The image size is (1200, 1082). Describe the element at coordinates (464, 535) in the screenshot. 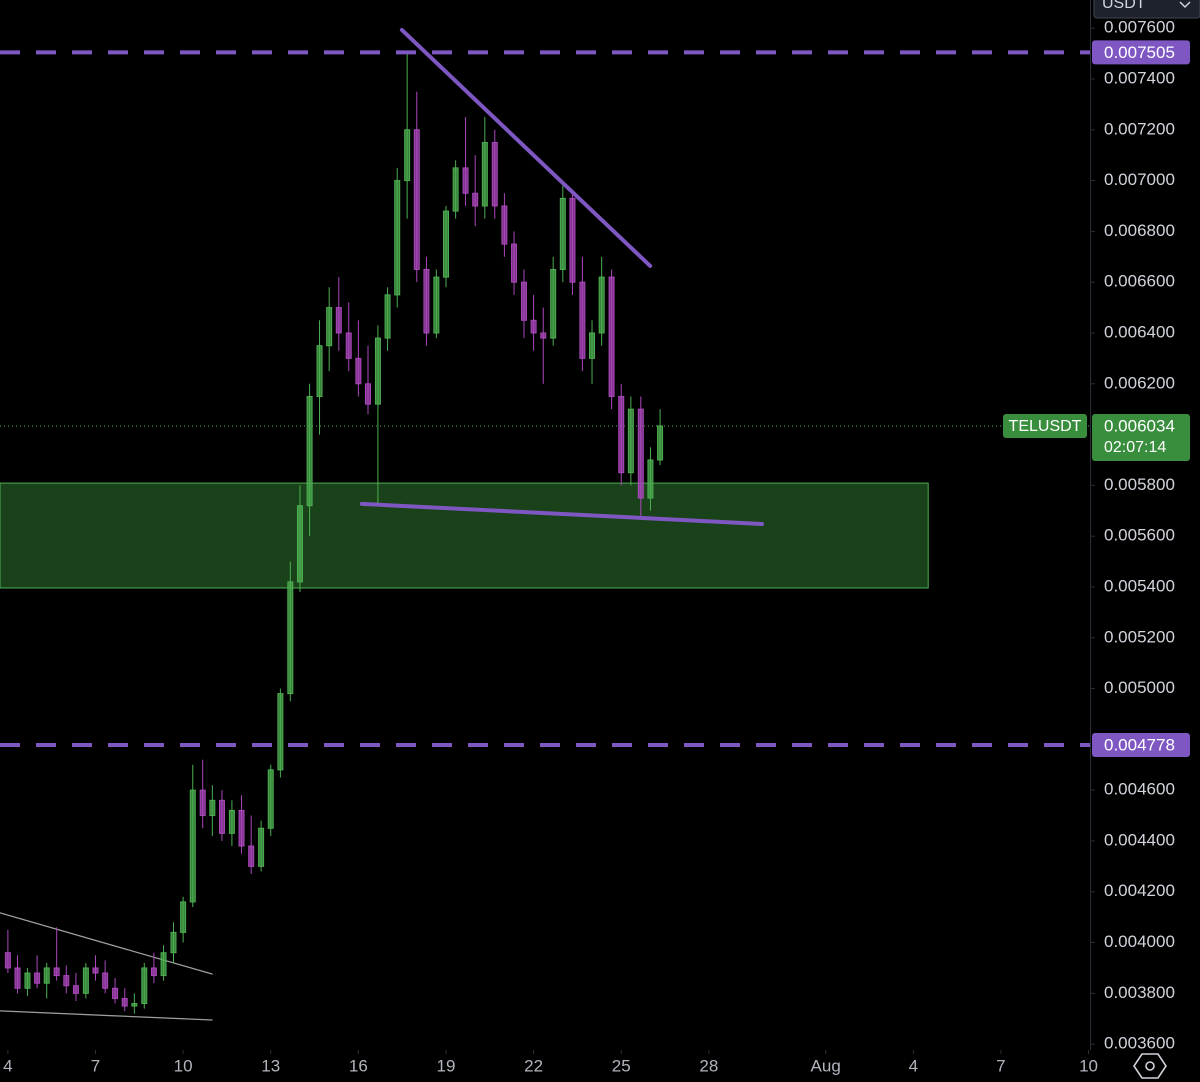

I see `support-zone` at that location.